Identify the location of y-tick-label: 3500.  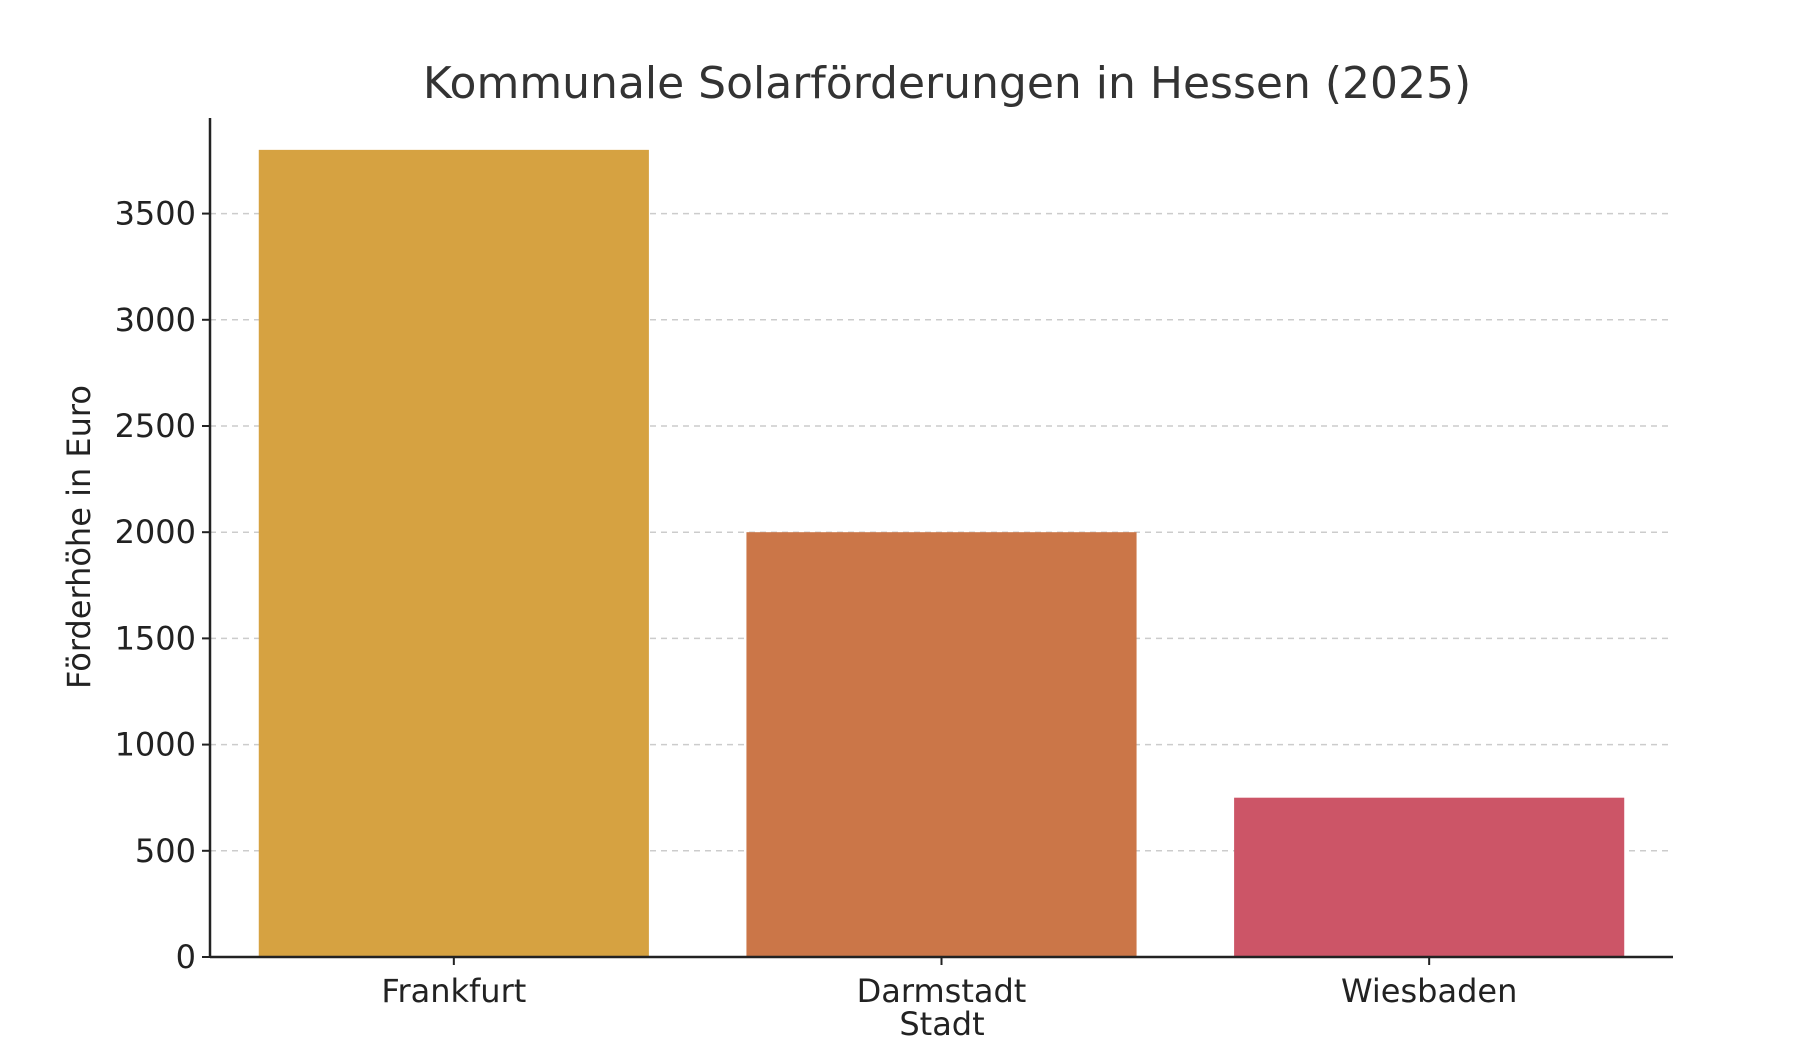
(155, 214).